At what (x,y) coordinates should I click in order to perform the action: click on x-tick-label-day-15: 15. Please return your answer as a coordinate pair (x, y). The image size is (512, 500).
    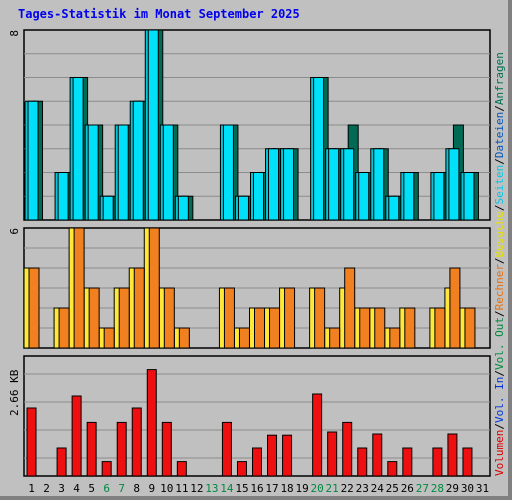
    Looking at the image, I should click on (241, 488).